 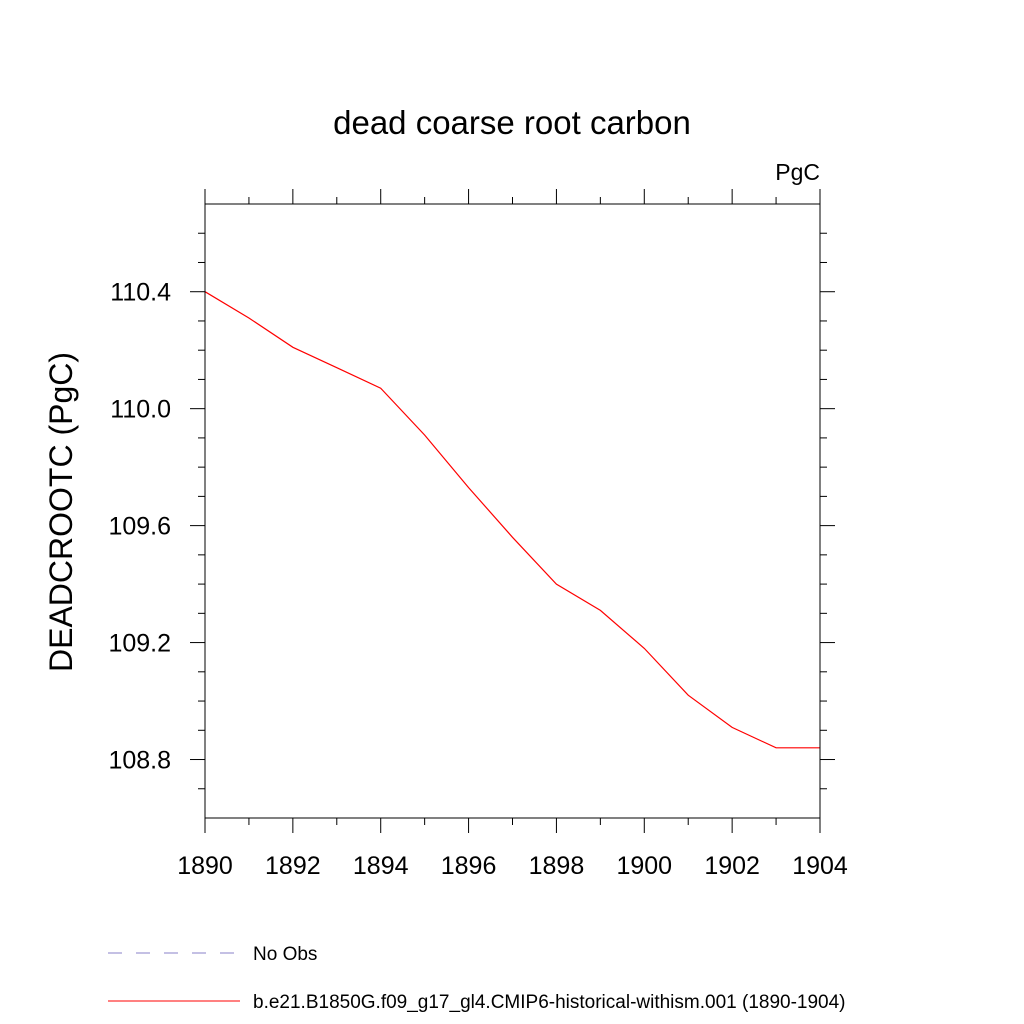 I want to click on x-tick-label: 1904, so click(x=820, y=866).